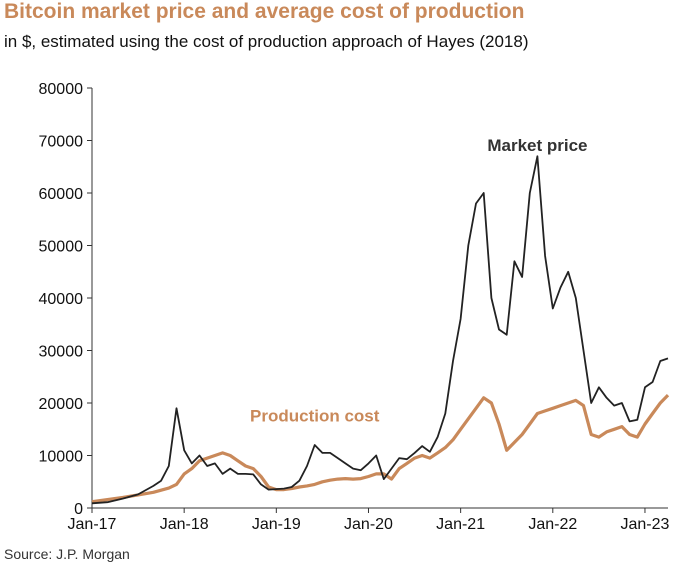  Describe the element at coordinates (61, 247) in the screenshot. I see `y-tick-label: 50000` at that location.